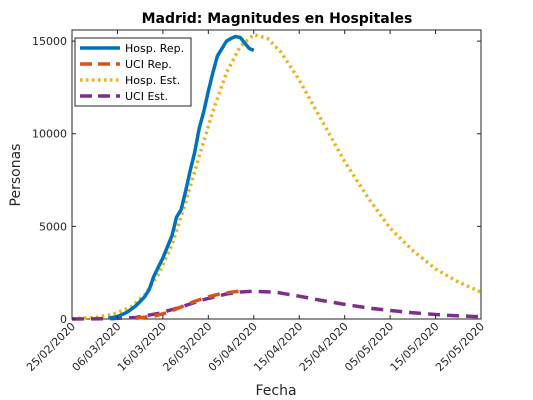 This screenshot has height=400, width=533. I want to click on y-tick-label: 0, so click(63, 319).